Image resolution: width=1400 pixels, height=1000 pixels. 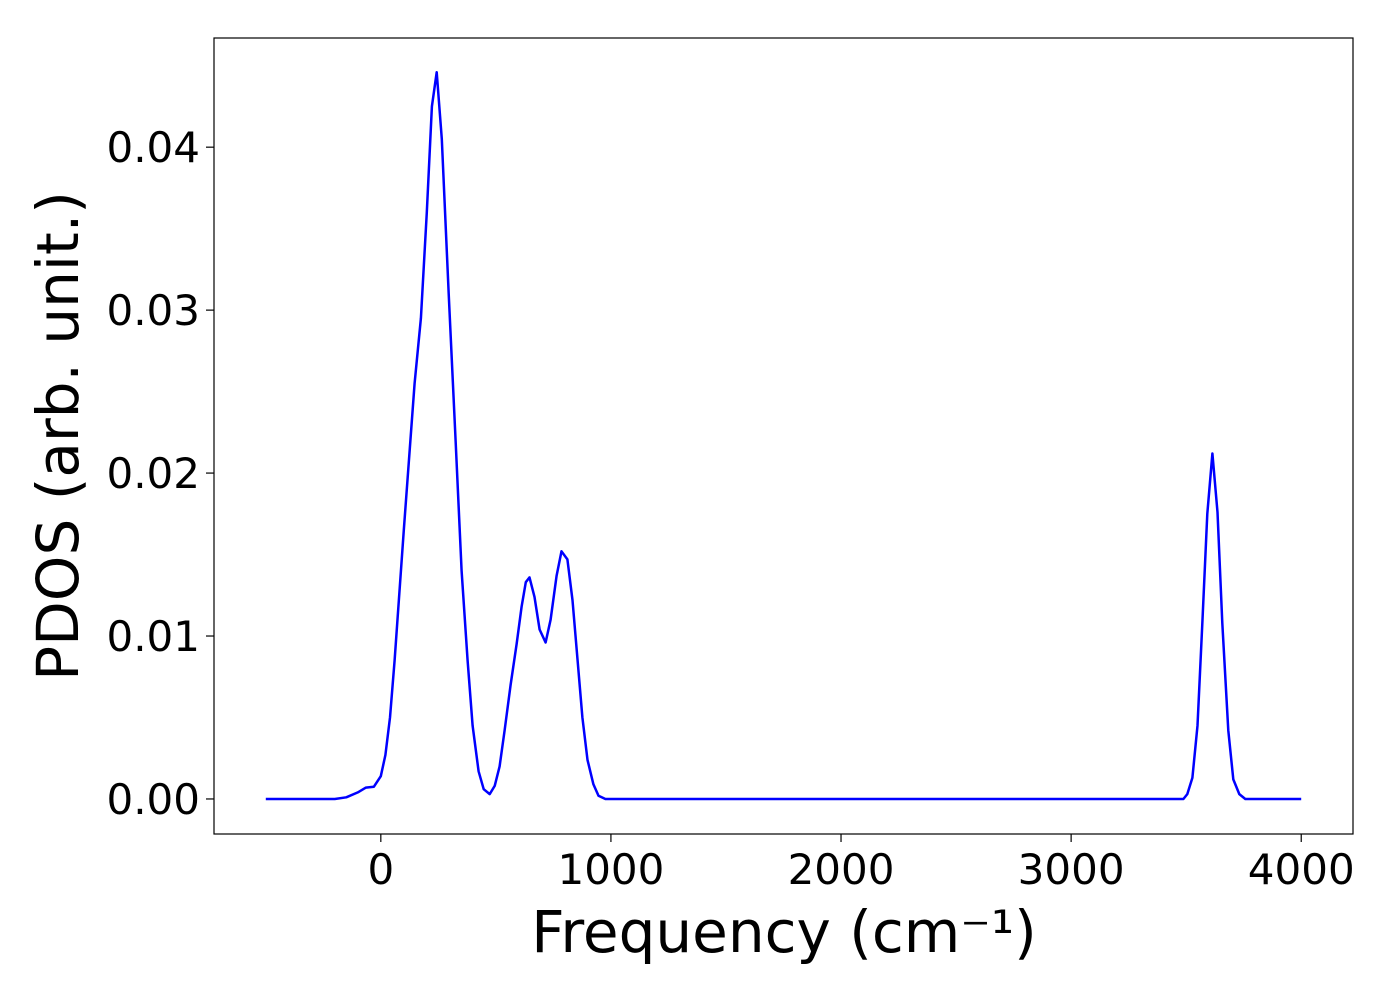 What do you see at coordinates (153, 147) in the screenshot?
I see `y-tick-label: 0.04` at bounding box center [153, 147].